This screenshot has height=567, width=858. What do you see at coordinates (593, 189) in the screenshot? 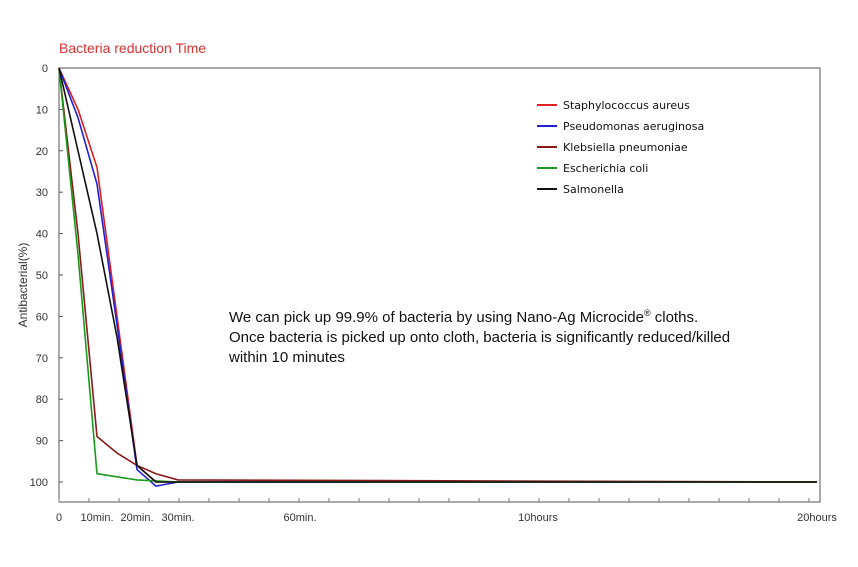
I see `legend-label: Salmonella` at bounding box center [593, 189].